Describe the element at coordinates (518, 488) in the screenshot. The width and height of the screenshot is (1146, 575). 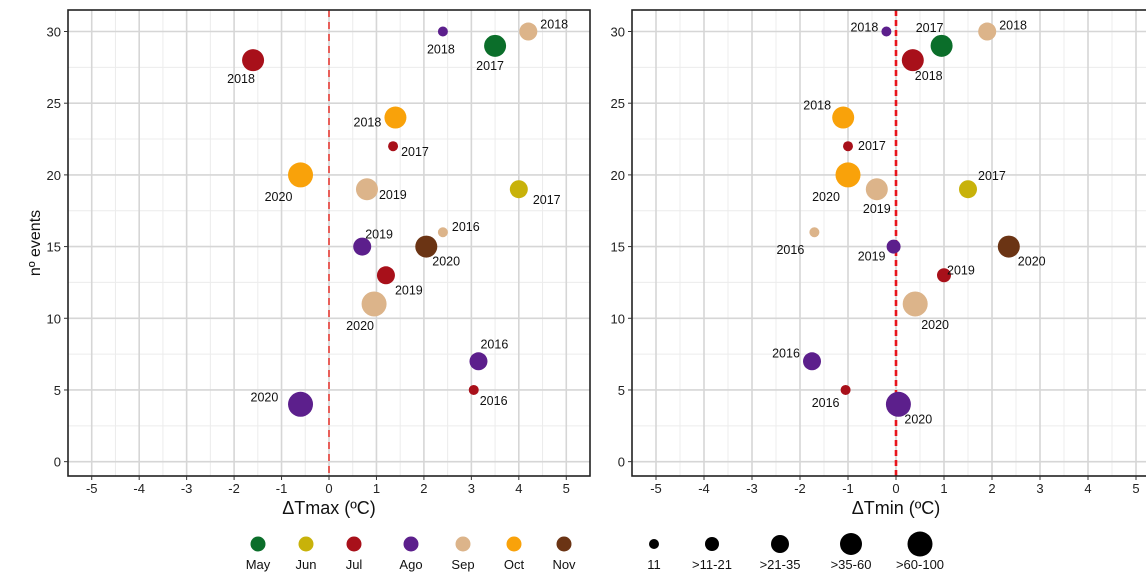
I see `tmax-x-tick-label: 4` at that location.